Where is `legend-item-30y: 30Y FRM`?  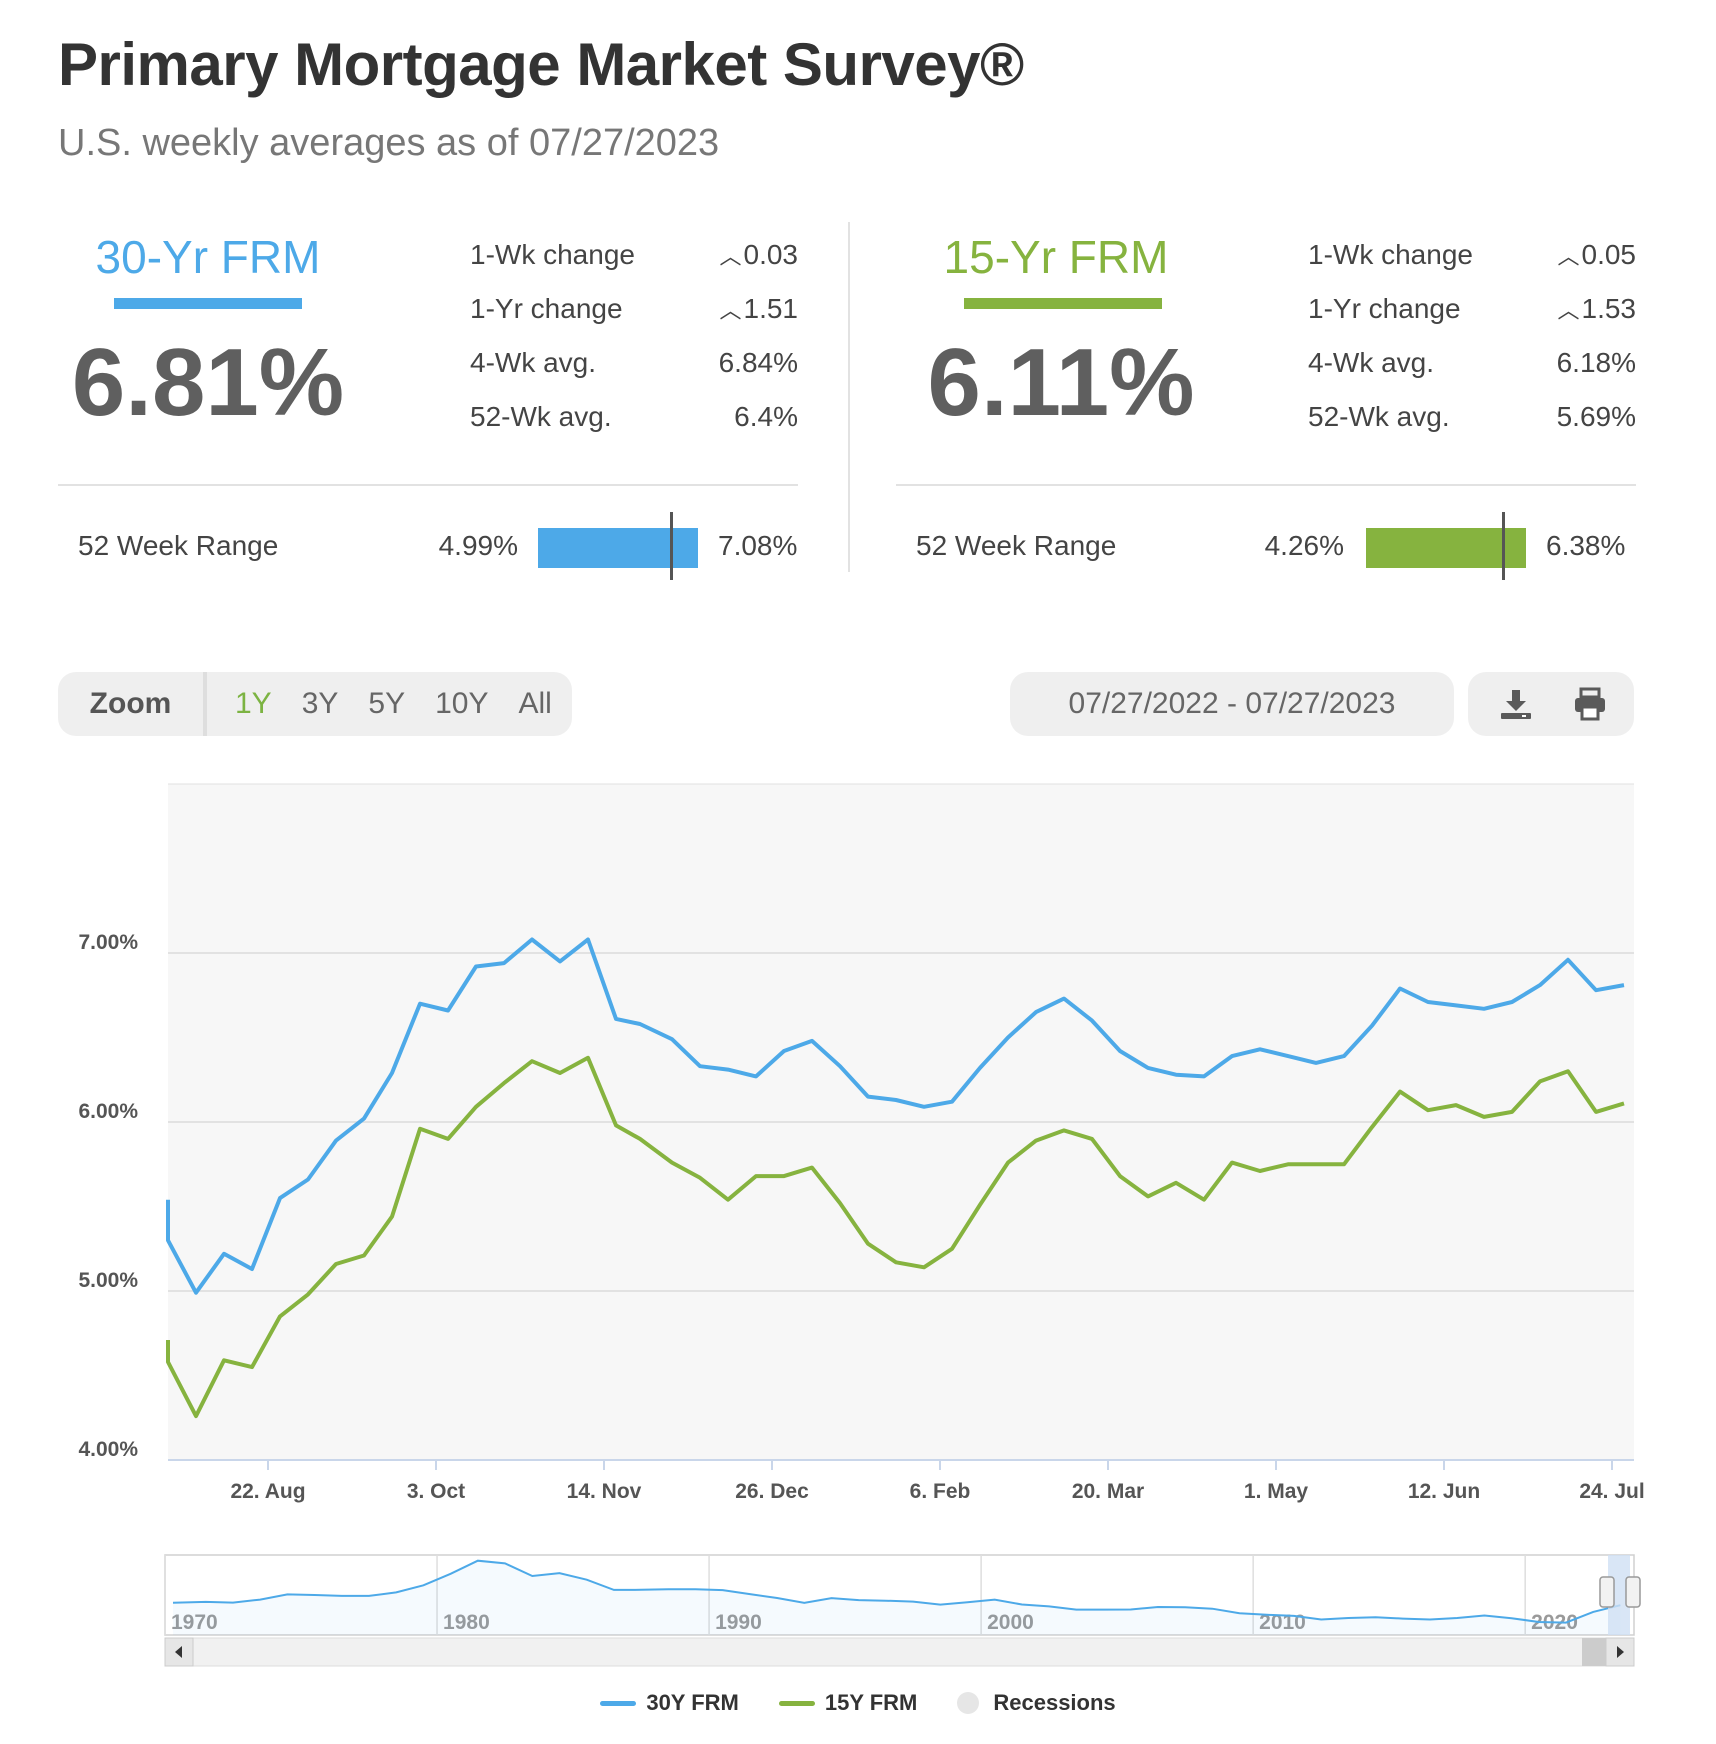
legend-item-30y: 30Y FRM is located at coordinates (669, 1703).